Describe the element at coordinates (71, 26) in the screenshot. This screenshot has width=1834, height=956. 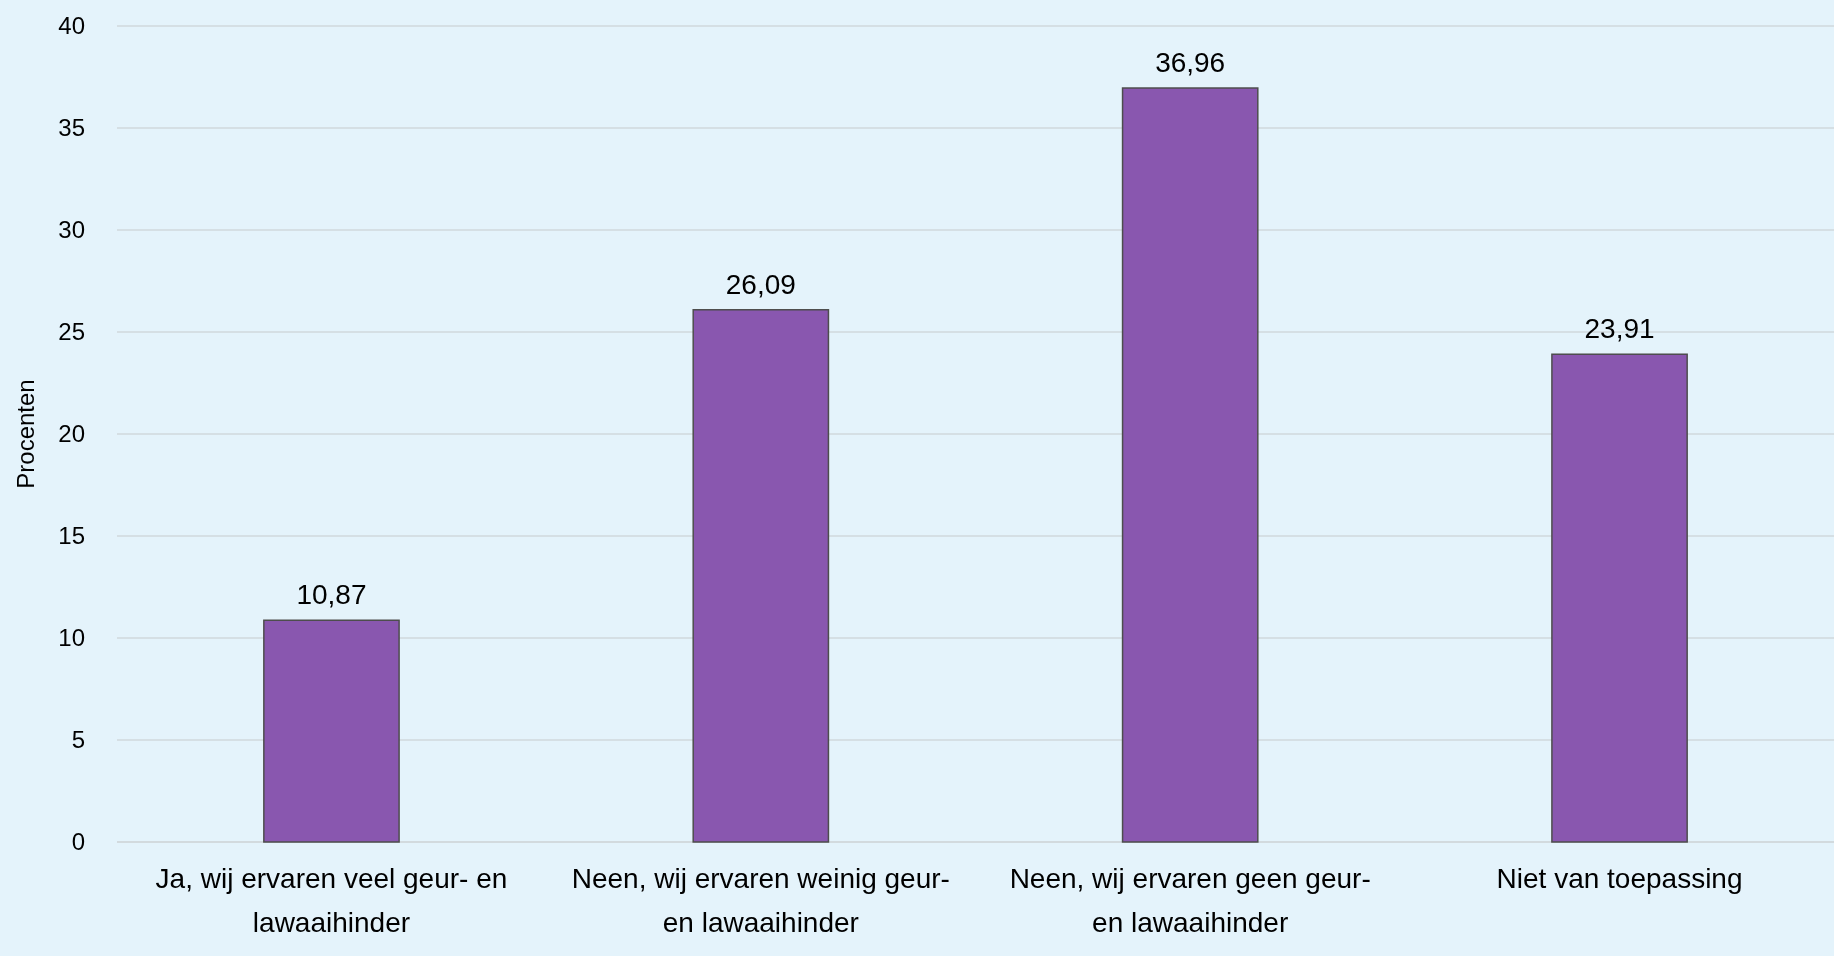
I see `y-tick-label: 40` at that location.